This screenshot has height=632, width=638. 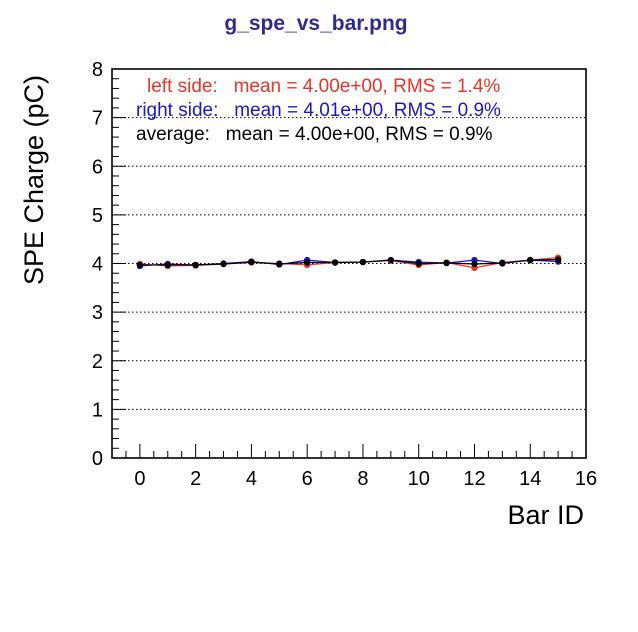 I want to click on x-tick-label: 6, so click(x=307, y=479).